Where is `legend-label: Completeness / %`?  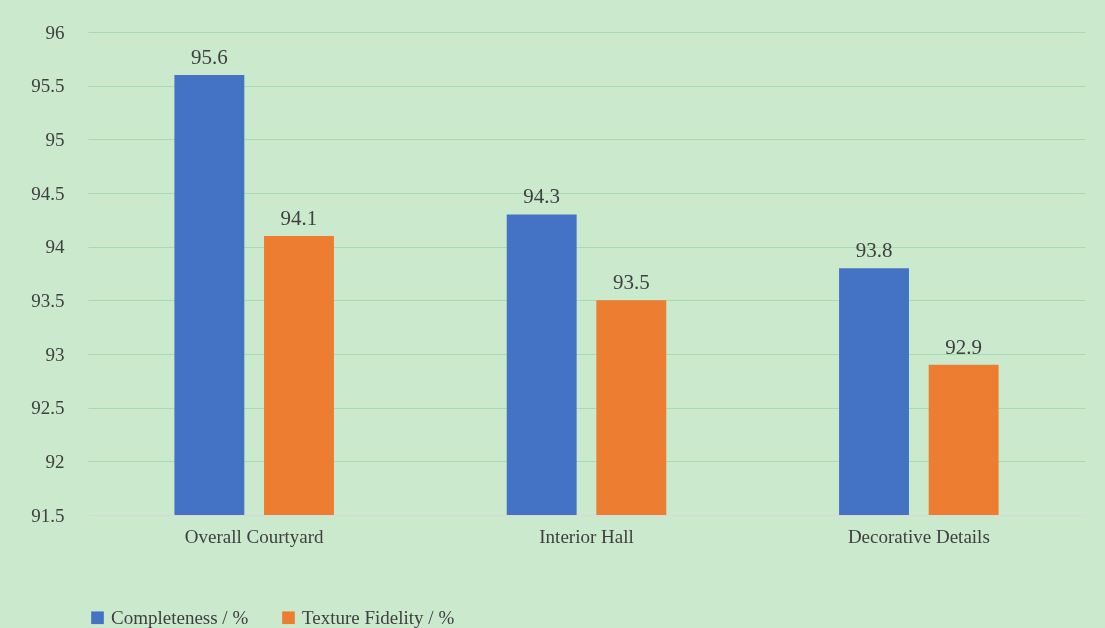 legend-label: Completeness / % is located at coordinates (180, 617).